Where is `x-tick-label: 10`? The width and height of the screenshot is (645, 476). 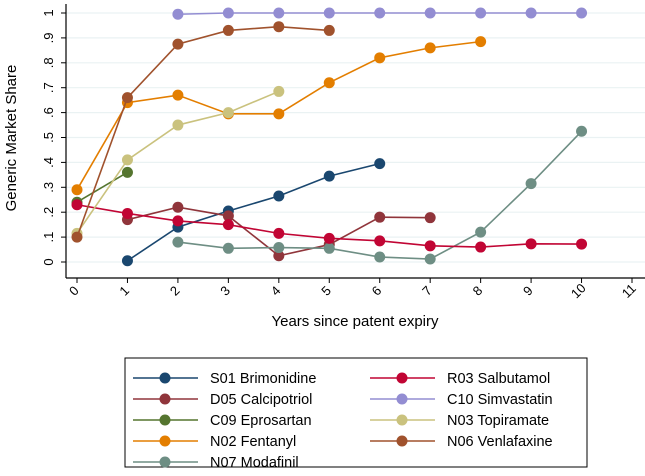 x-tick-label: 10 is located at coordinates (578, 290).